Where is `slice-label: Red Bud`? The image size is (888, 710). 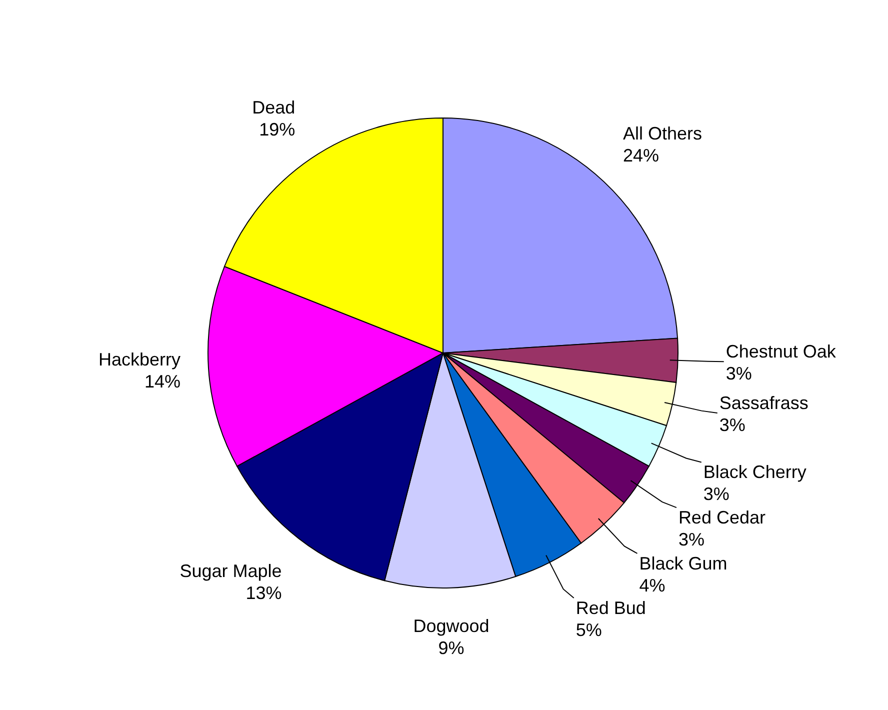 slice-label: Red Bud is located at coordinates (611, 608).